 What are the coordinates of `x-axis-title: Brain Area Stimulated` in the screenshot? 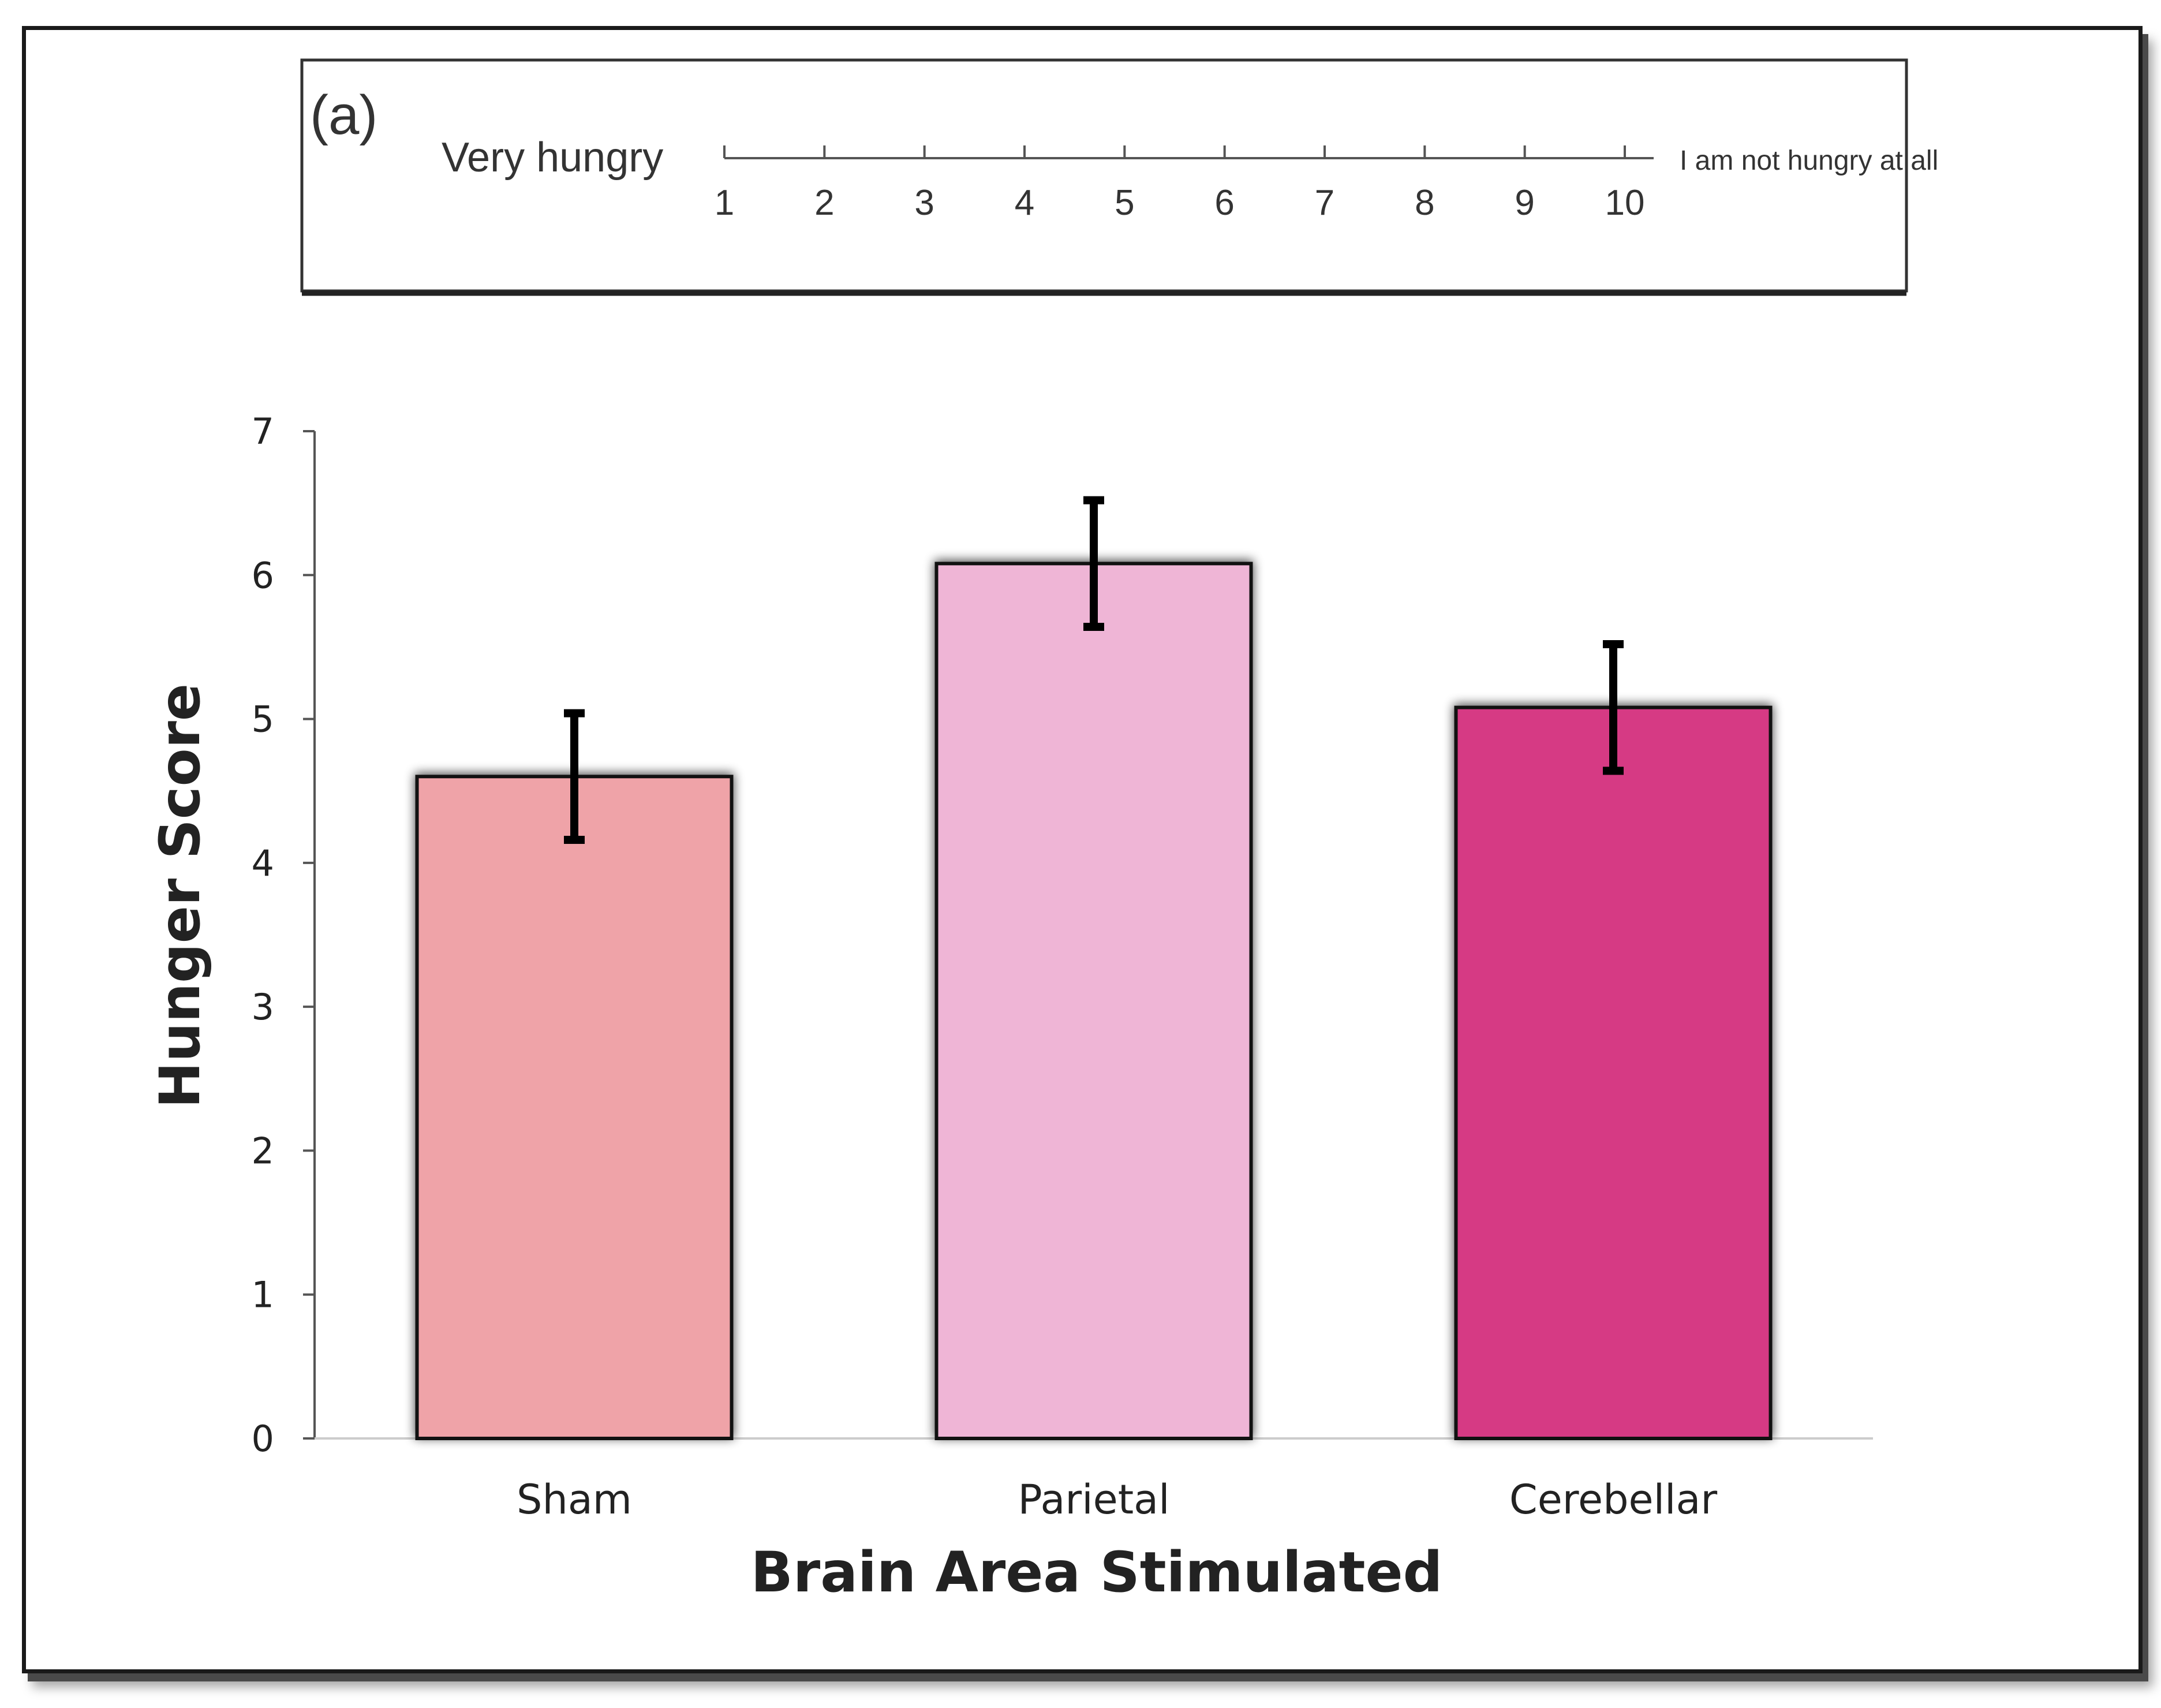 It's located at (1097, 1572).